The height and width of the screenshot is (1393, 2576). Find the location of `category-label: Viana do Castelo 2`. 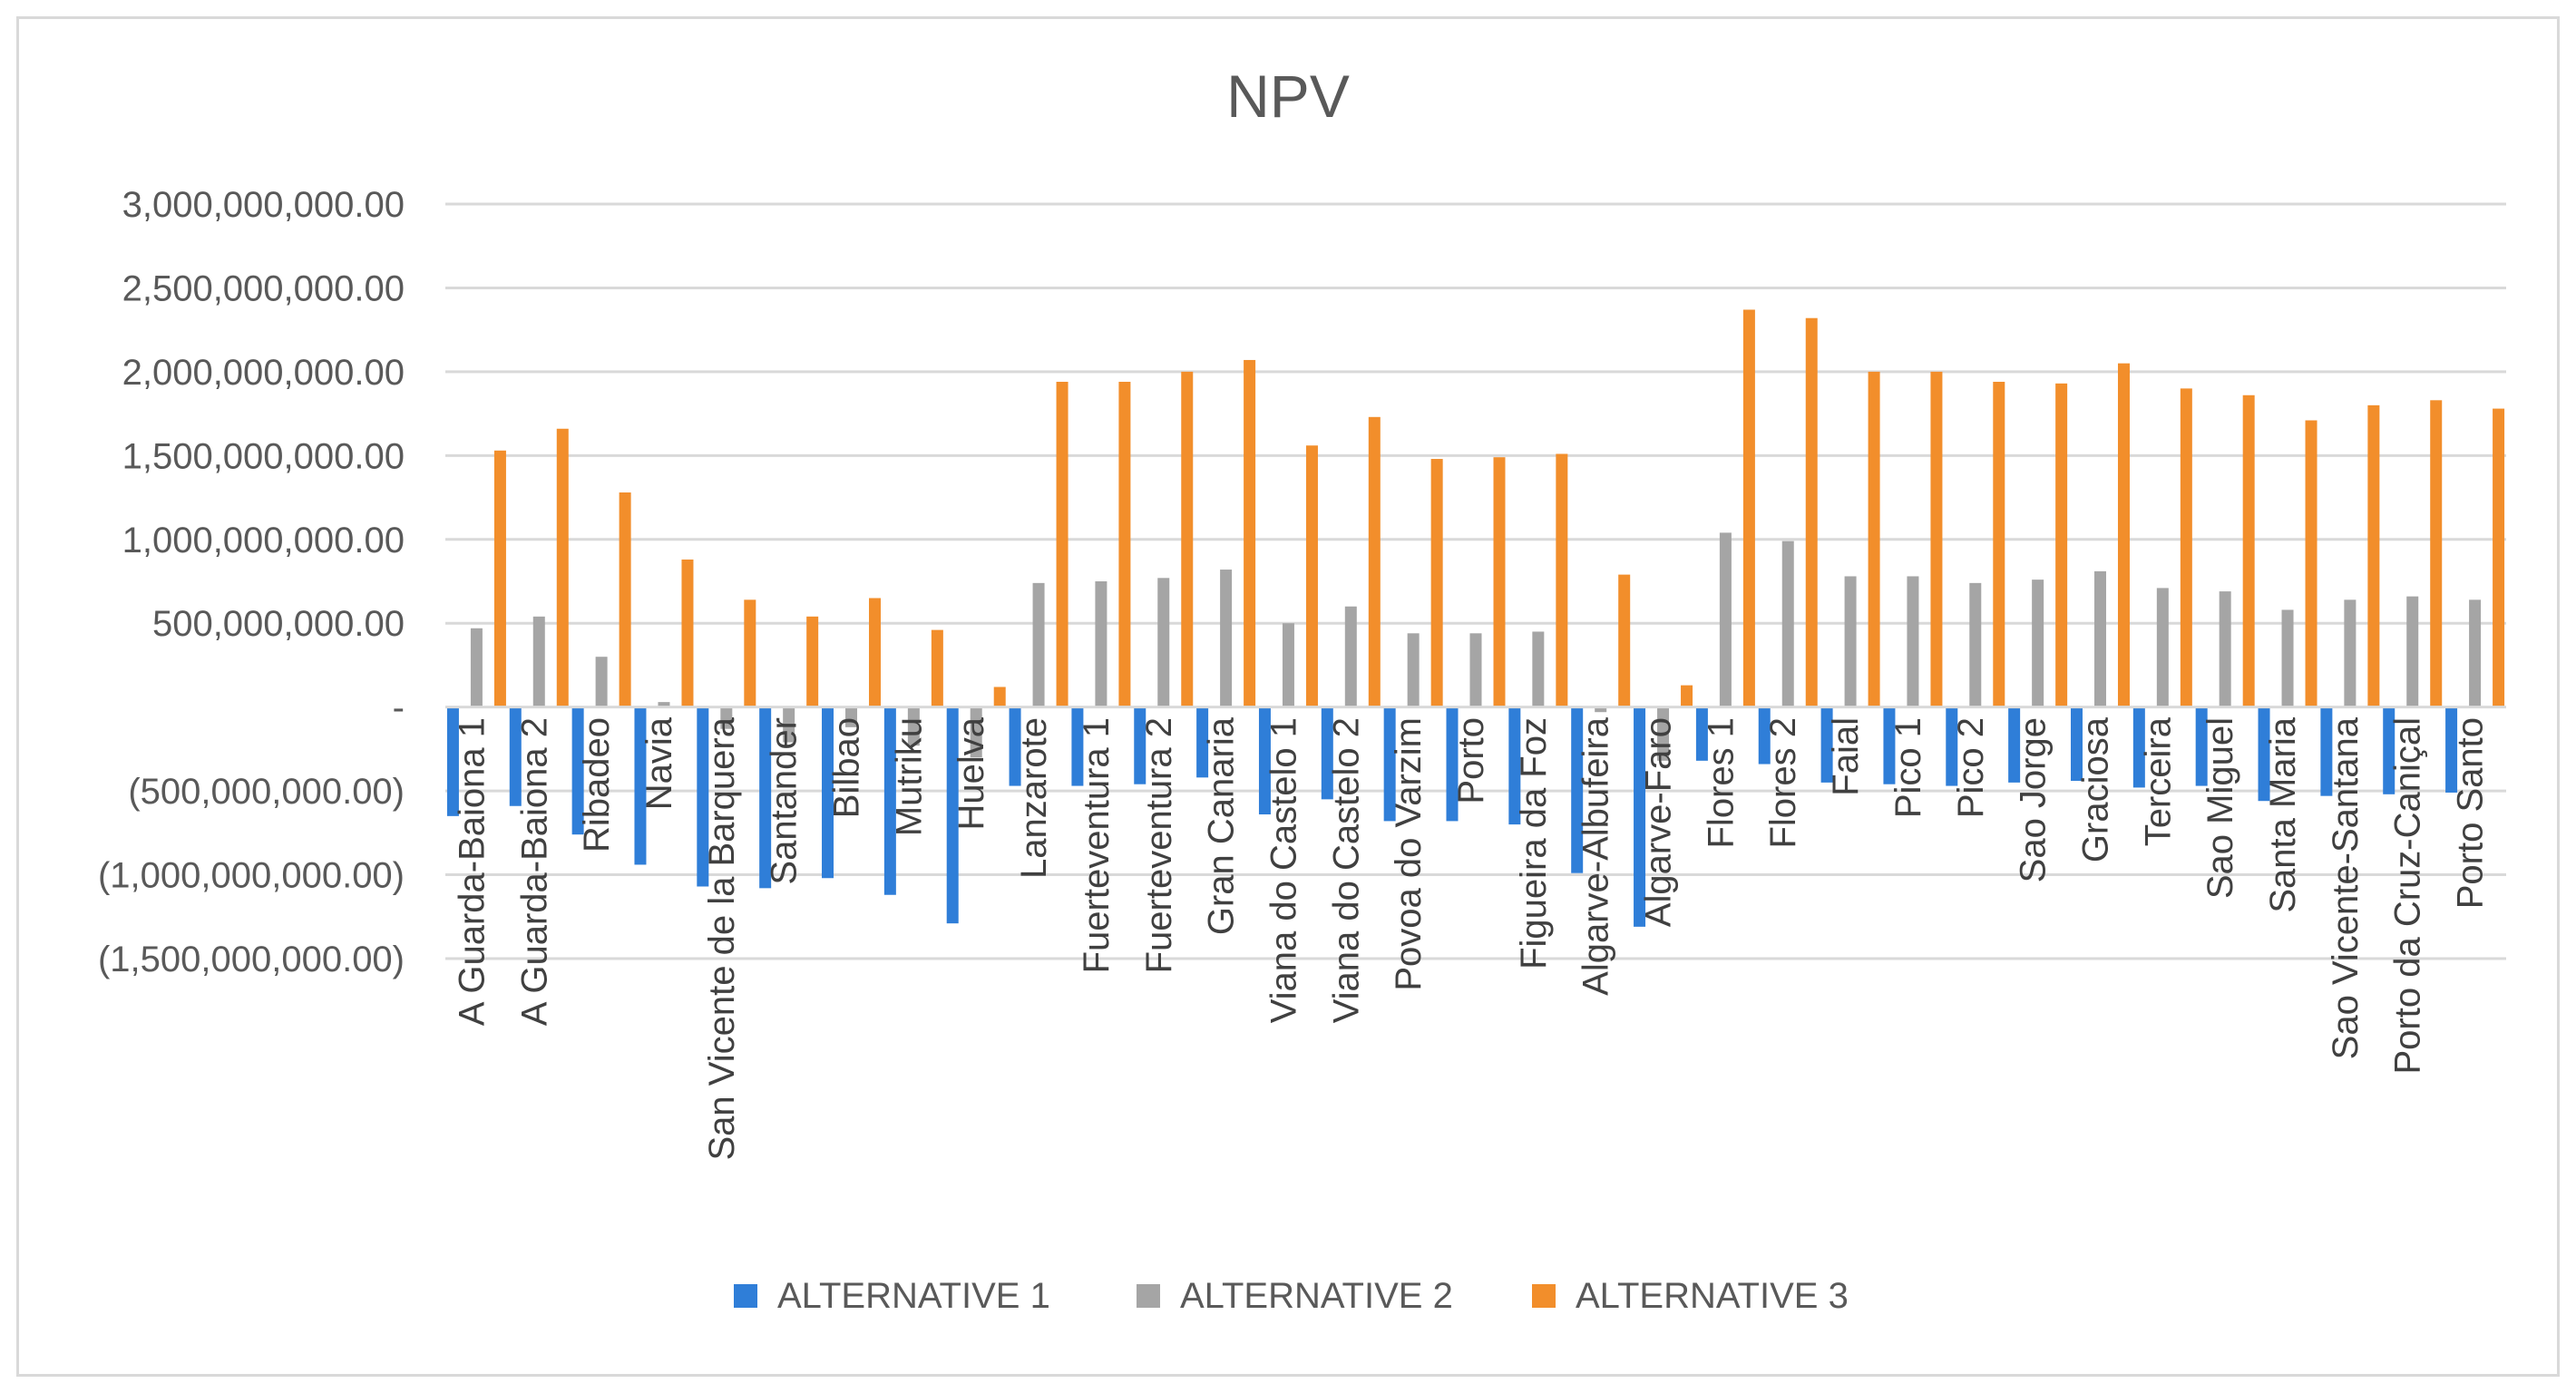

category-label: Viana do Castelo 2 is located at coordinates (1346, 870).